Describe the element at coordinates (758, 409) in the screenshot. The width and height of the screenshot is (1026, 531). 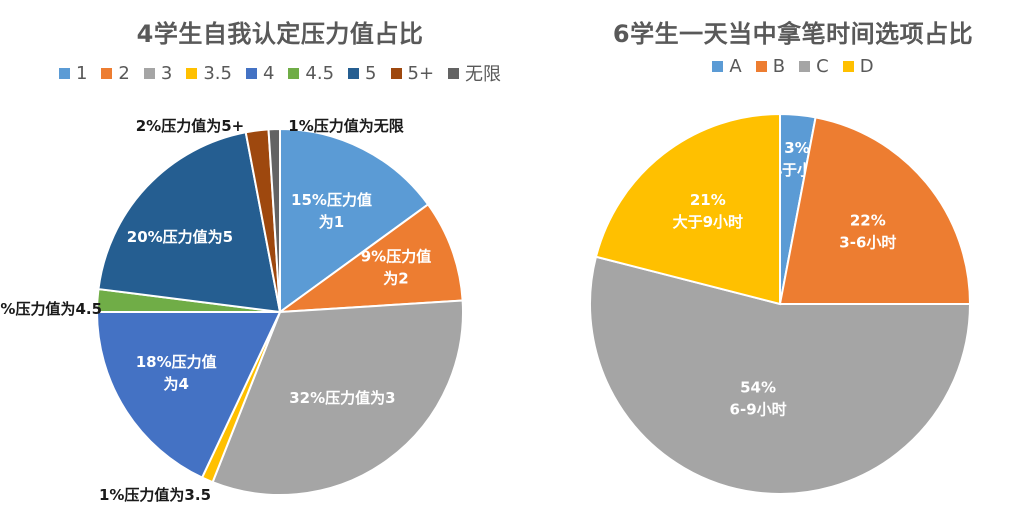
I see `slice-data-label: 6-9小时` at that location.